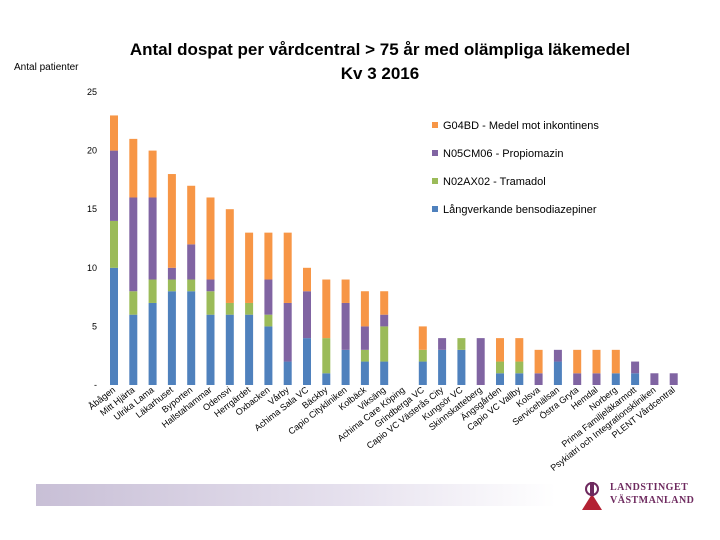 Image resolution: width=720 pixels, height=540 pixels. Describe the element at coordinates (521, 126) in the screenshot. I see `legend-label: G04BD - Medel mot inkontinens` at that location.